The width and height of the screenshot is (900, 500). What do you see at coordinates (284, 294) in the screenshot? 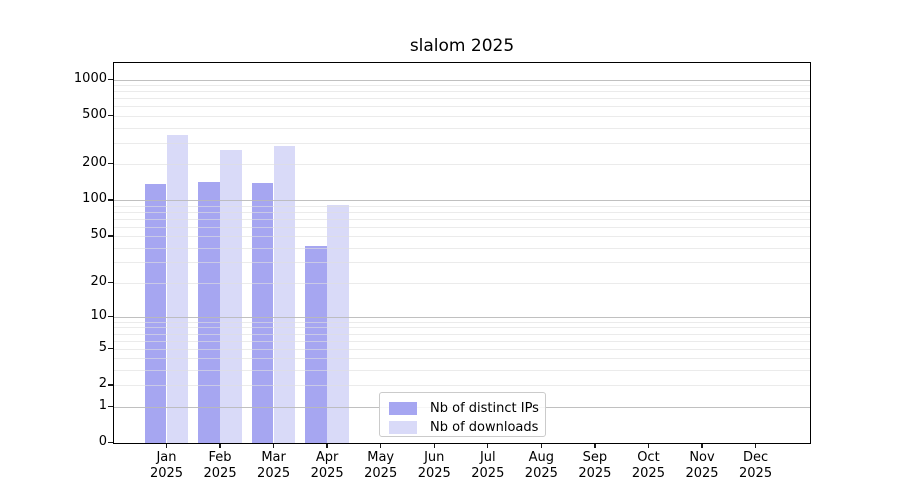
I see `bar-downloads-mar` at bounding box center [284, 294].